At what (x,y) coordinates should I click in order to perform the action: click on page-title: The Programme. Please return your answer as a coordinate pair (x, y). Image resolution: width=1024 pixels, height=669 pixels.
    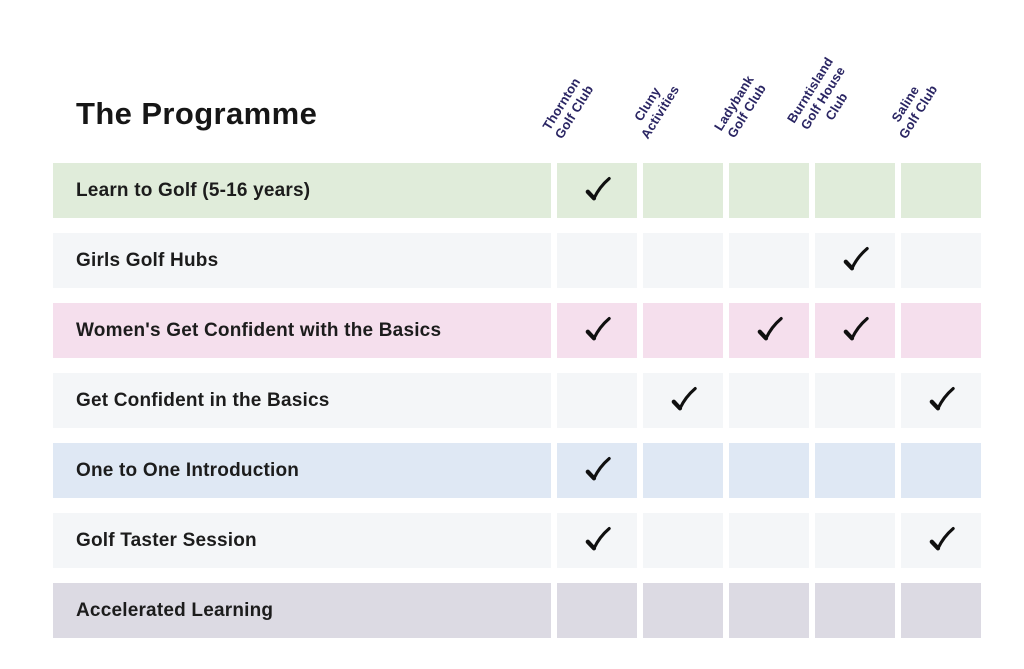
    Looking at the image, I should click on (197, 113).